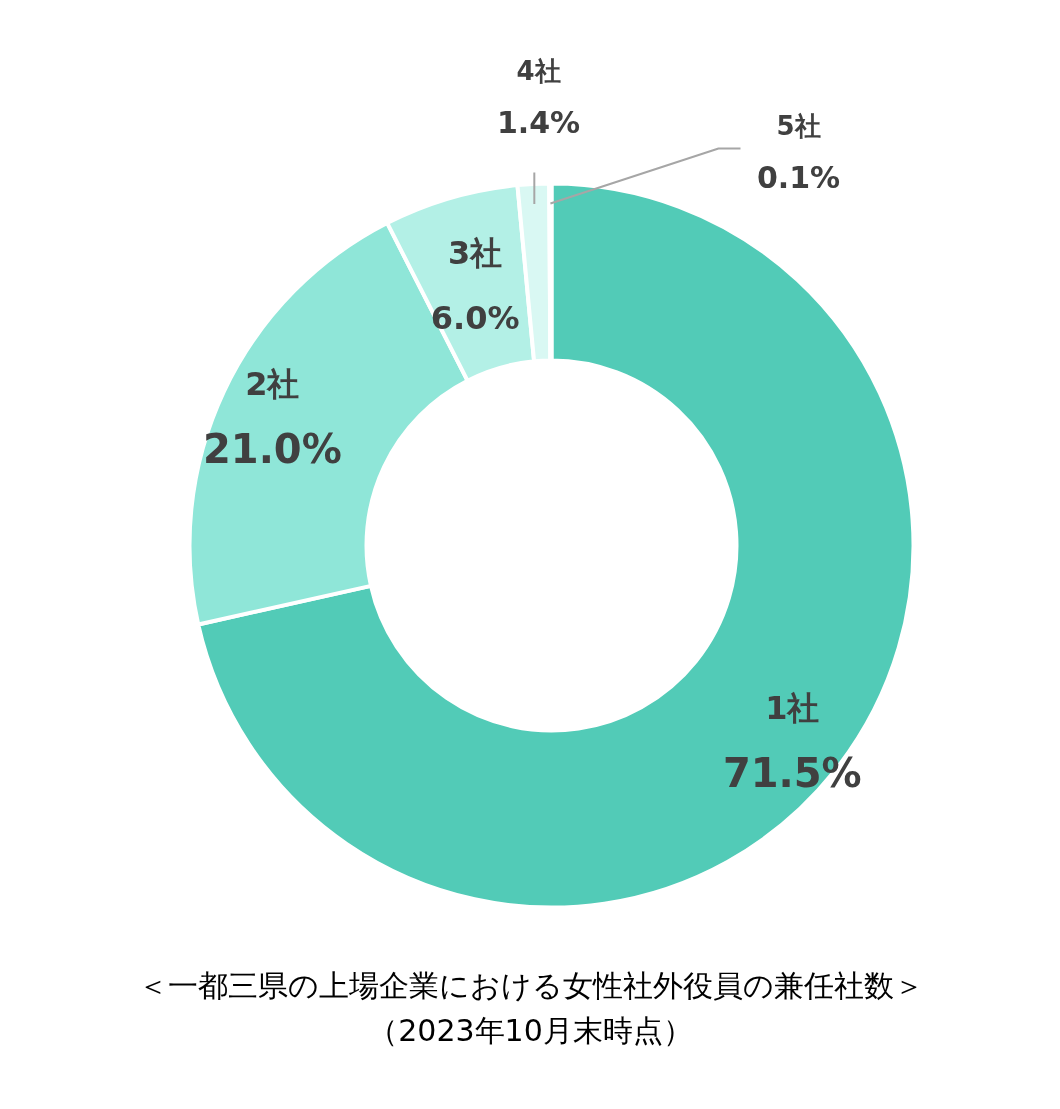 Image resolution: width=1060 pixels, height=1109 pixels. What do you see at coordinates (538, 70) in the screenshot?
I see `slice-label: 4社` at bounding box center [538, 70].